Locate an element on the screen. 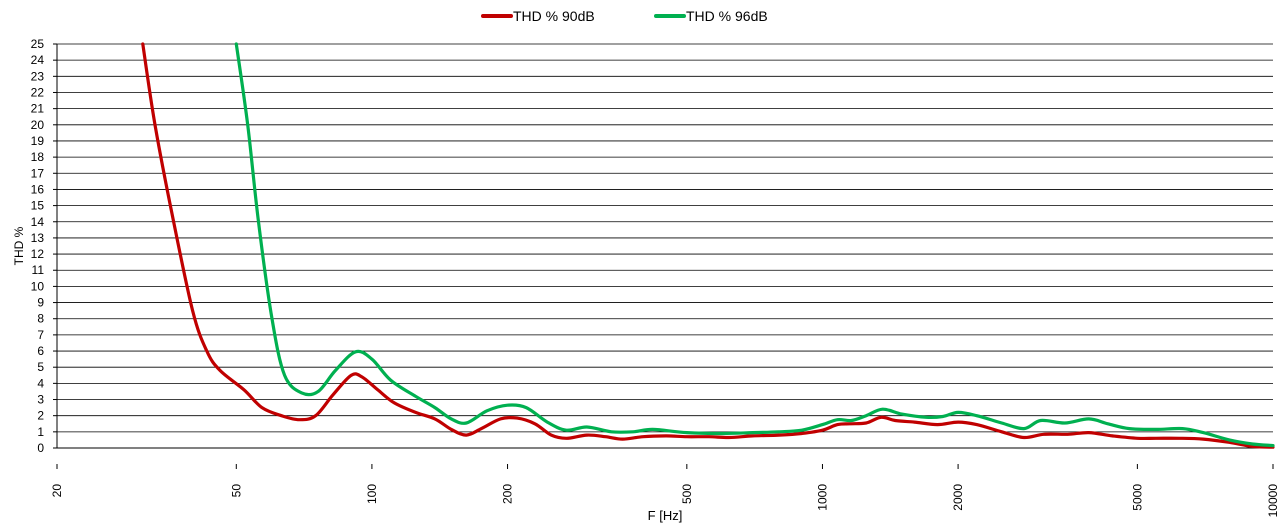 Image resolution: width=1280 pixels, height=525 pixels. x-axis-ticks: 20 50 100 200 500 1000 2000 5000 10000 is located at coordinates (665, 490).